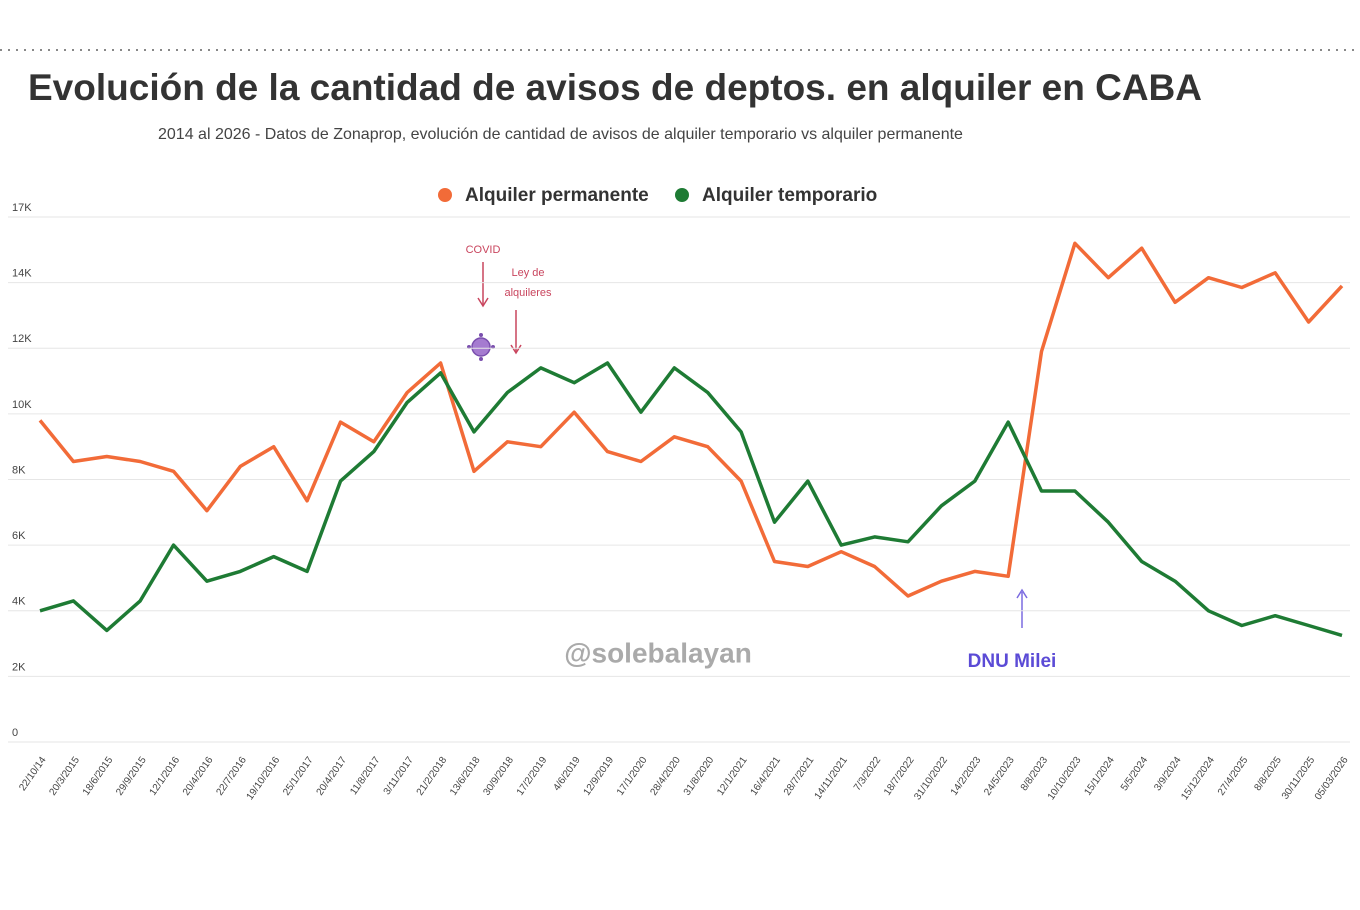 This screenshot has width=1360, height=910. What do you see at coordinates (632, 776) in the screenshot?
I see `x-tick-label: 17/1/2020` at bounding box center [632, 776].